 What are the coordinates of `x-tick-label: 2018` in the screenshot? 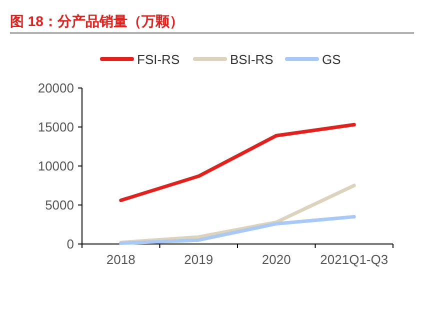 It's located at (121, 259).